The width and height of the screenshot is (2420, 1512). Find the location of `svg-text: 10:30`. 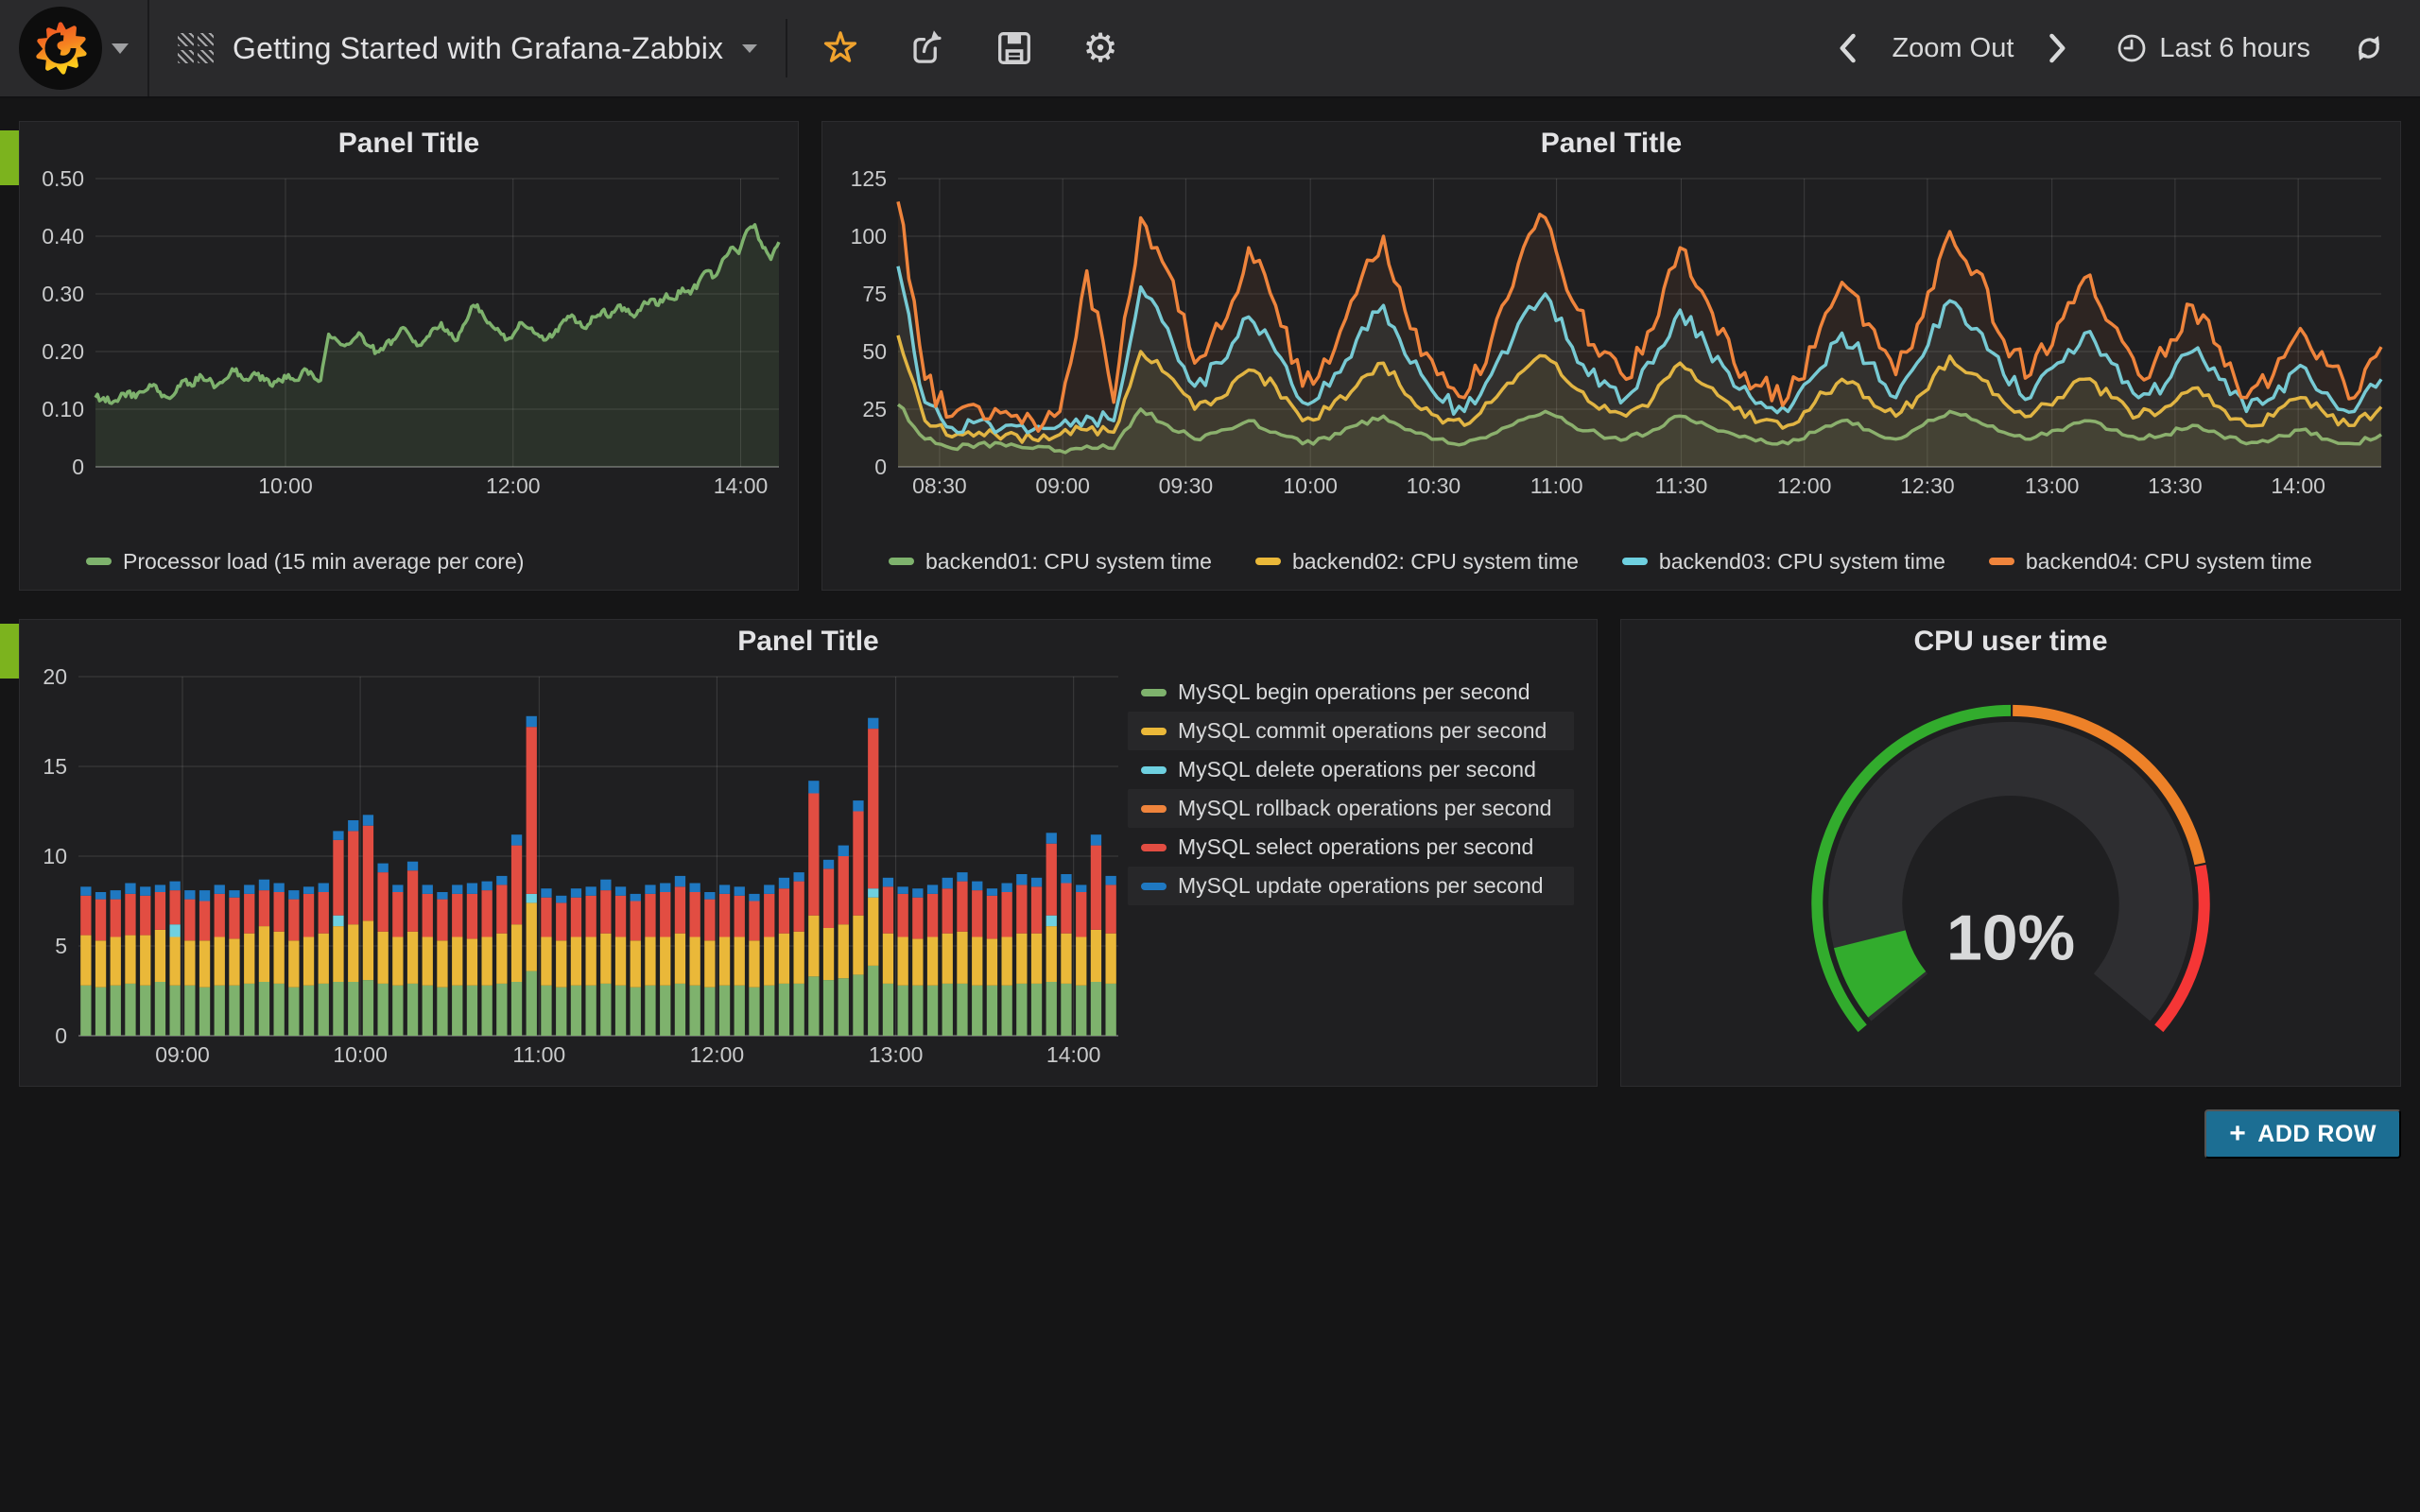

svg-text: 10:30 is located at coordinates (1434, 485).